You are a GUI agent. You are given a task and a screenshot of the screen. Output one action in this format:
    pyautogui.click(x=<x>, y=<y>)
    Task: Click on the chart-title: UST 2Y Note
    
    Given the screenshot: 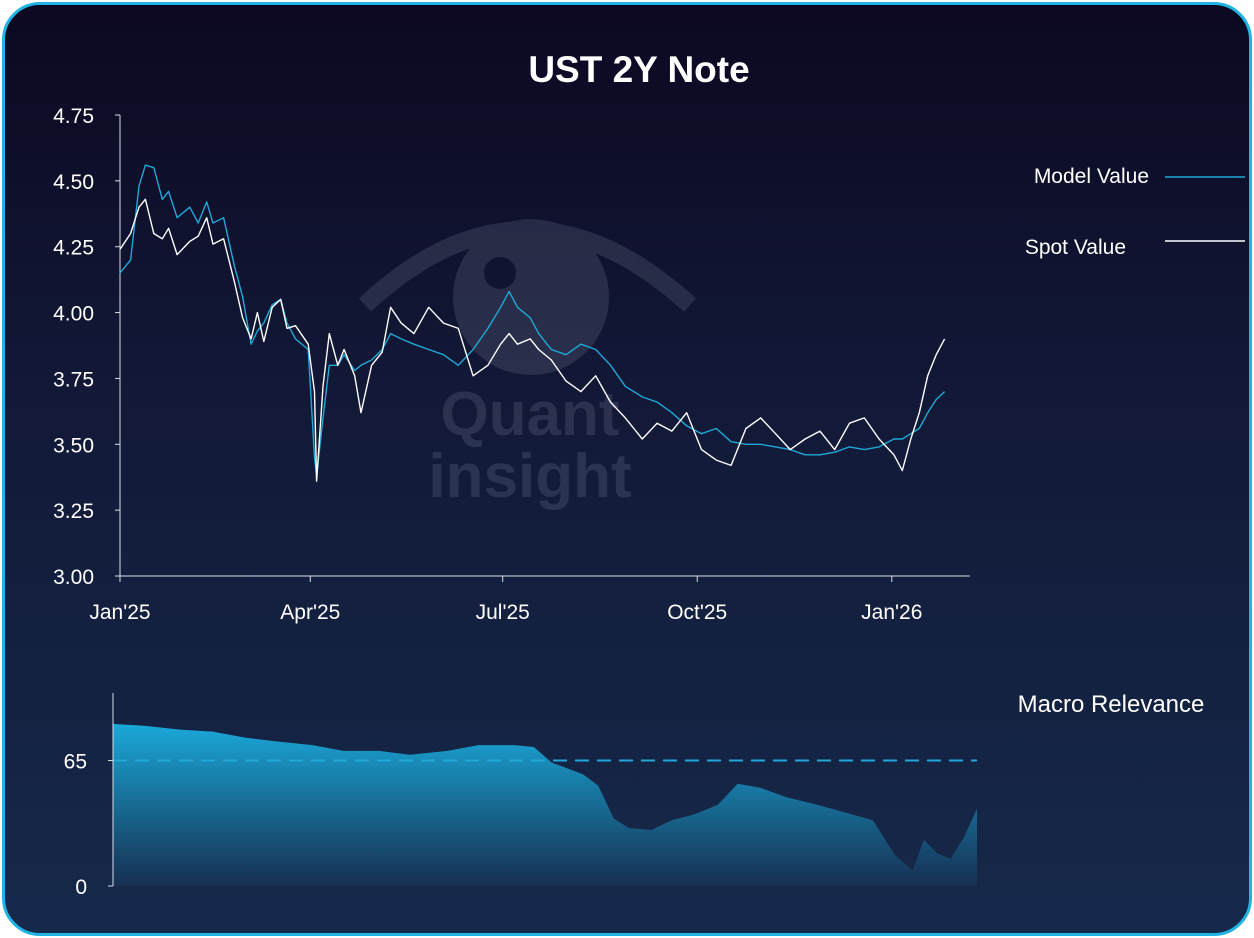 What is the action you would take?
    pyautogui.click(x=638, y=69)
    